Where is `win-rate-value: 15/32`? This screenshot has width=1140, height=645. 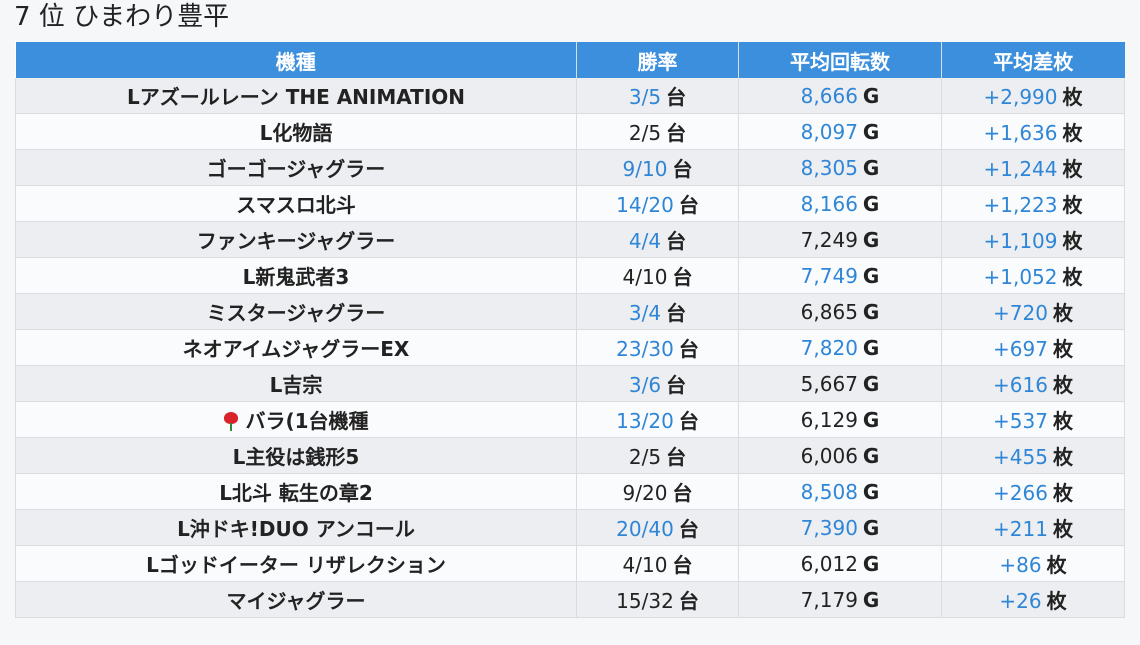 win-rate-value: 15/32 is located at coordinates (645, 601).